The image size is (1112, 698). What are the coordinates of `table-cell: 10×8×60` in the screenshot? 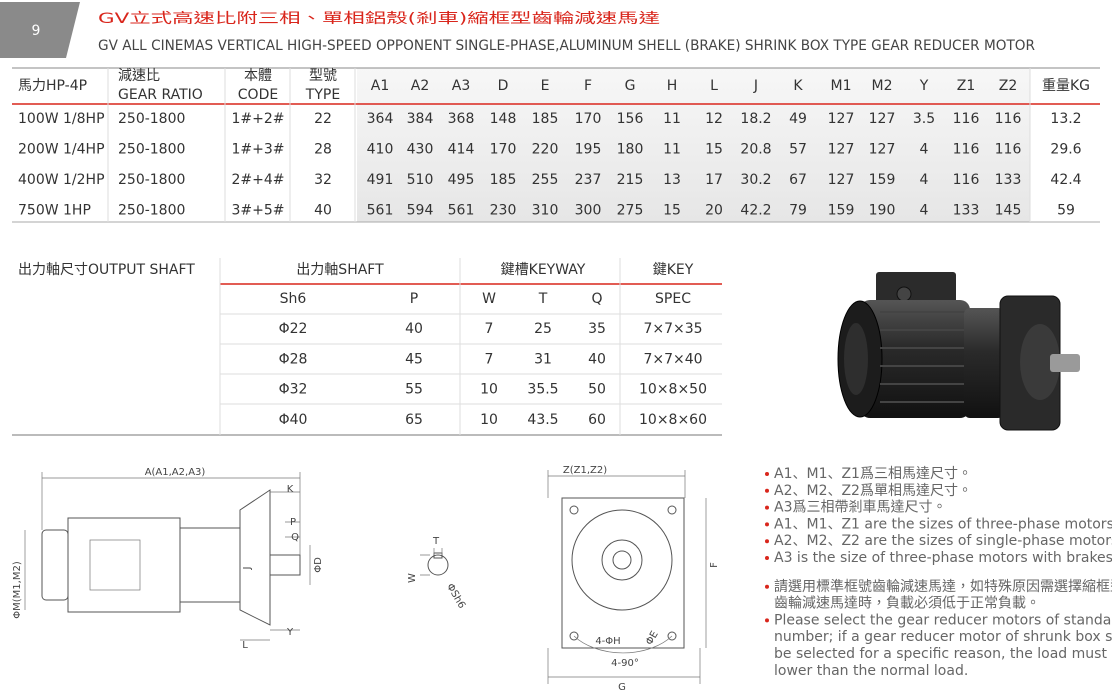 It's located at (673, 420).